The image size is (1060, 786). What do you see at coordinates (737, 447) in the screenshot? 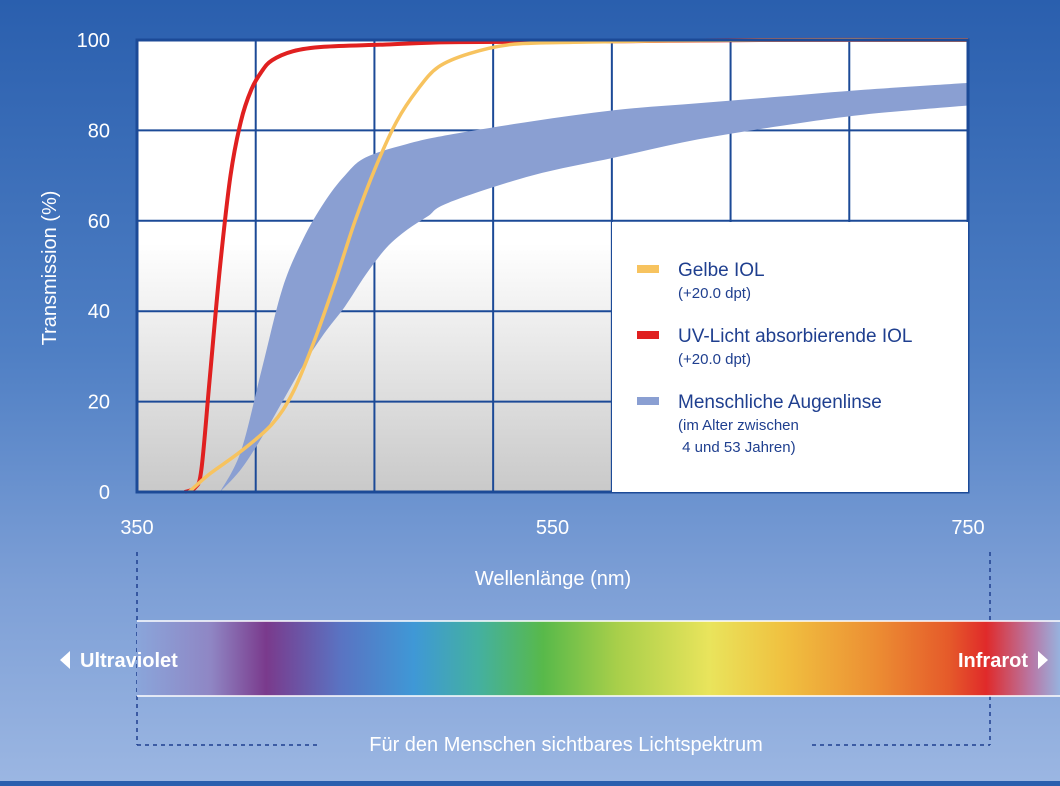
I see `legend-note-augenlinse-2: 4 und 53 Jahren)` at bounding box center [737, 447].